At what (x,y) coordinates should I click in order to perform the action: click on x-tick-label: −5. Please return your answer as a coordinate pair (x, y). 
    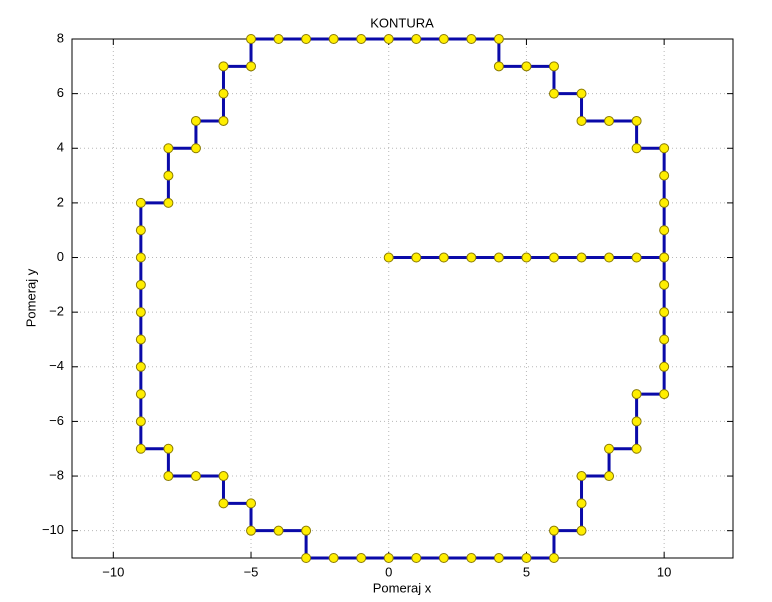
    Looking at the image, I should click on (251, 571).